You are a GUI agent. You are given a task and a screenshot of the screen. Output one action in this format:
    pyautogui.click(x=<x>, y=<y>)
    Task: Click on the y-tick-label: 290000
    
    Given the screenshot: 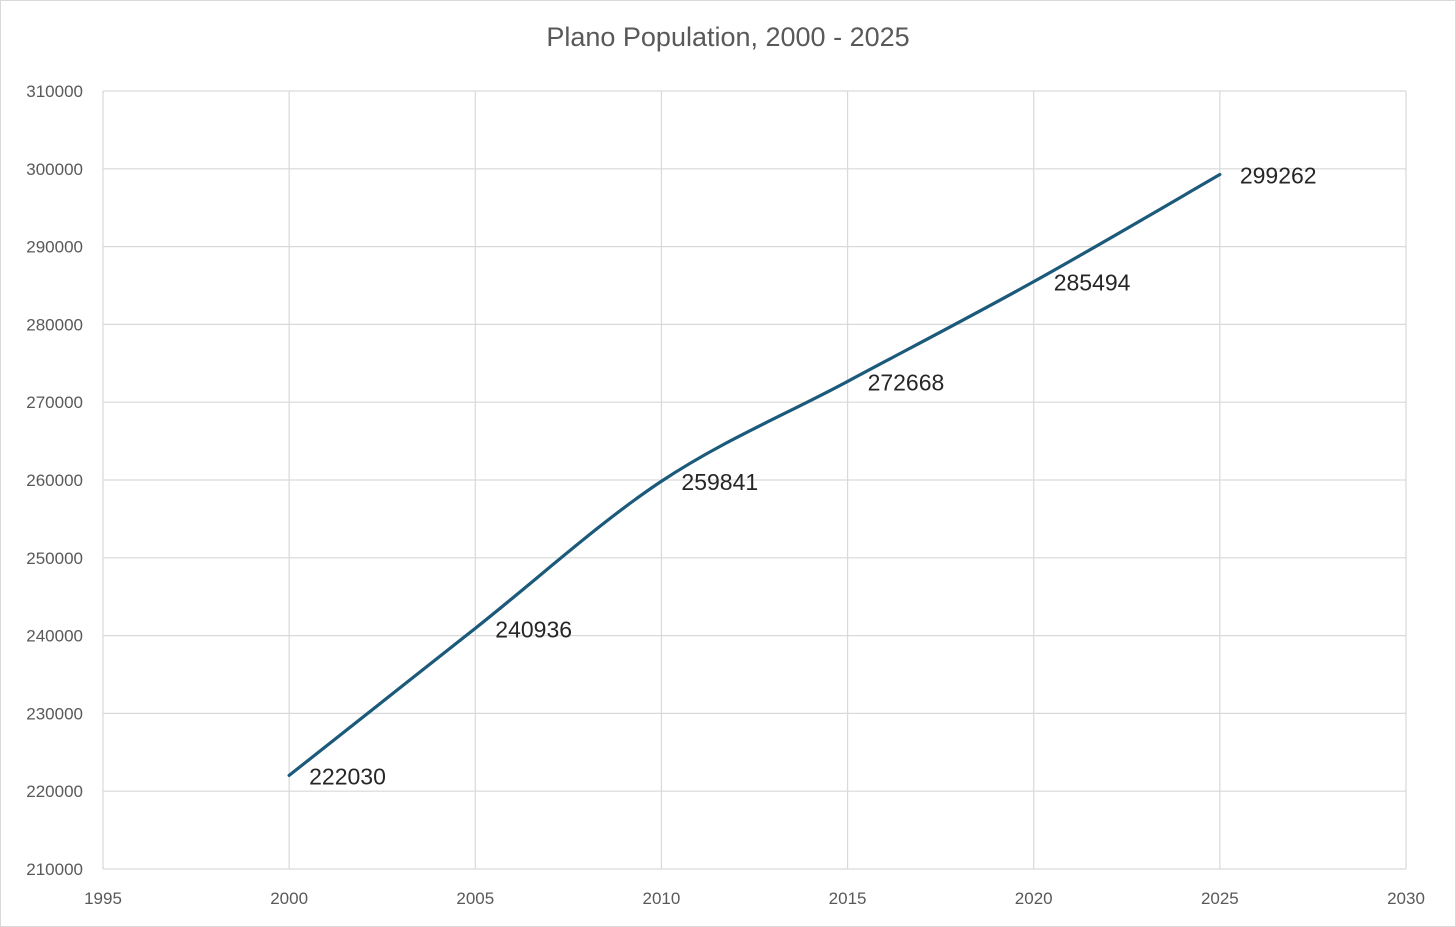 What is the action you would take?
    pyautogui.click(x=54, y=247)
    